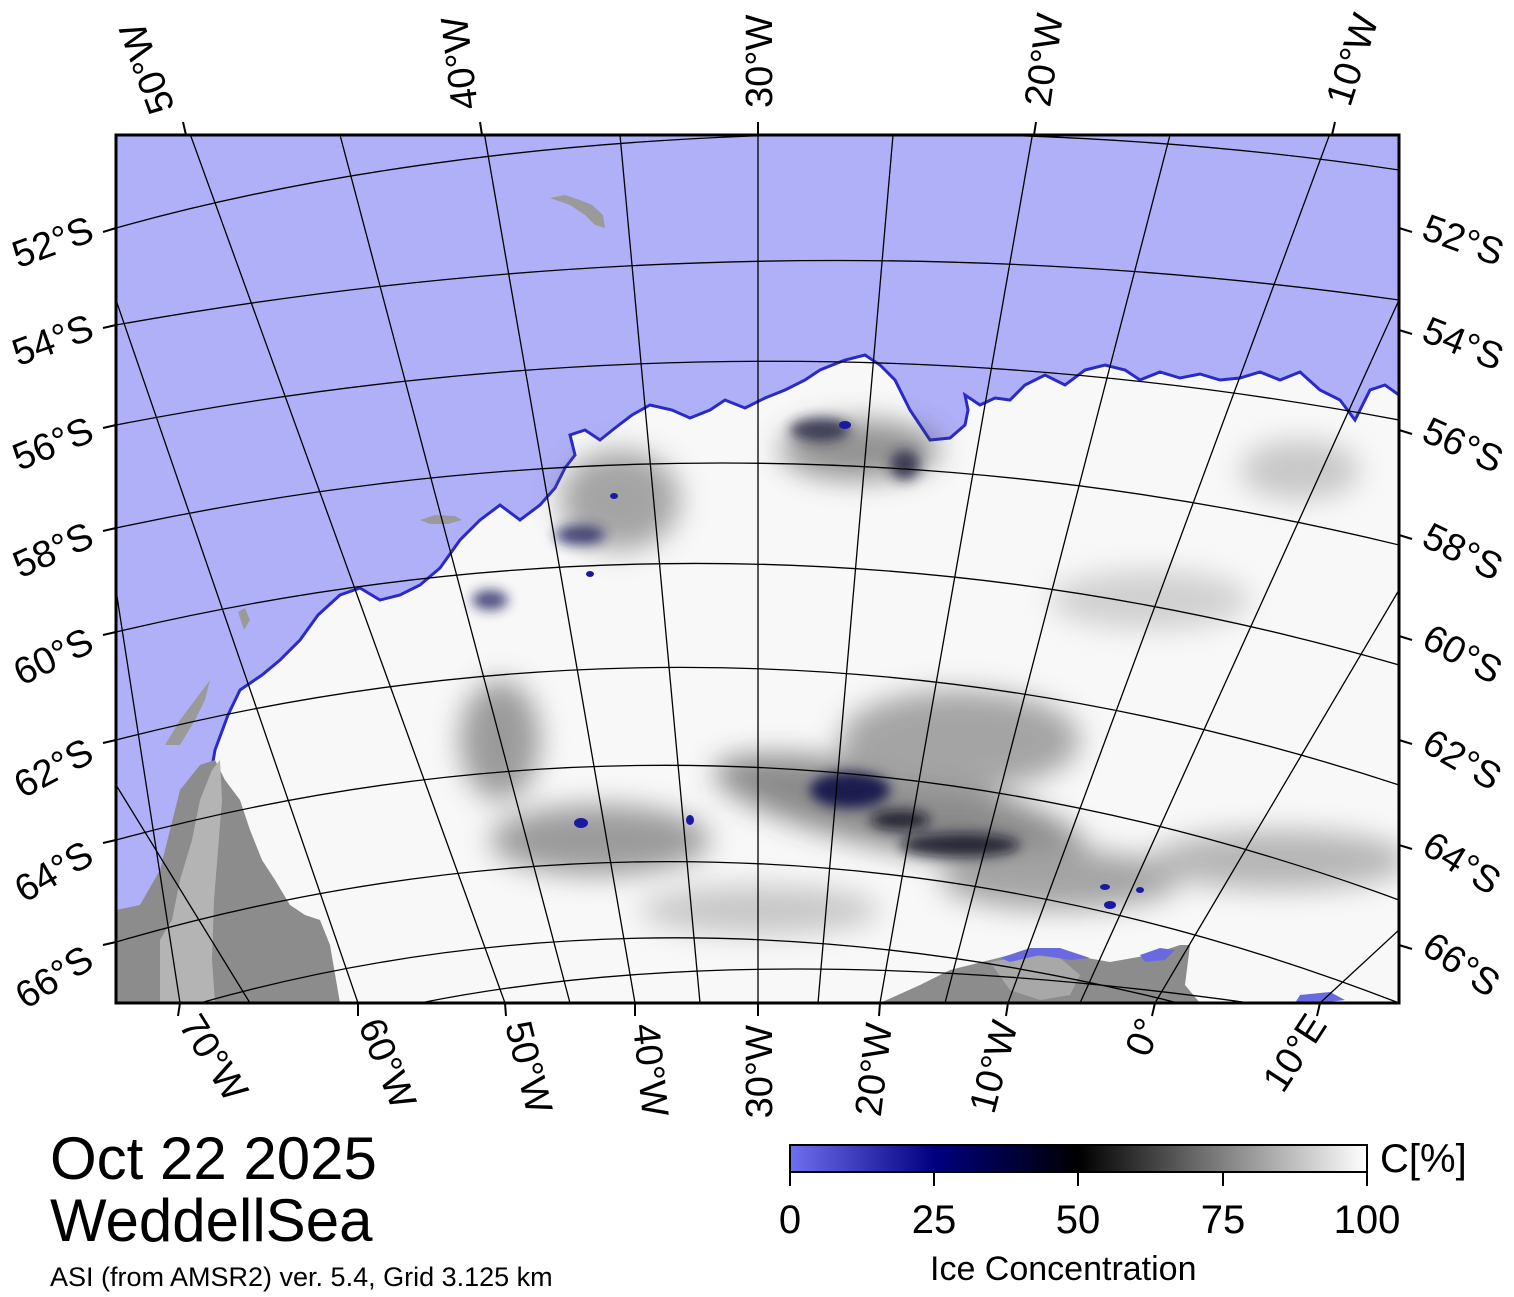  Describe the element at coordinates (757, 504) in the screenshot. I see `parallel-58s` at that location.